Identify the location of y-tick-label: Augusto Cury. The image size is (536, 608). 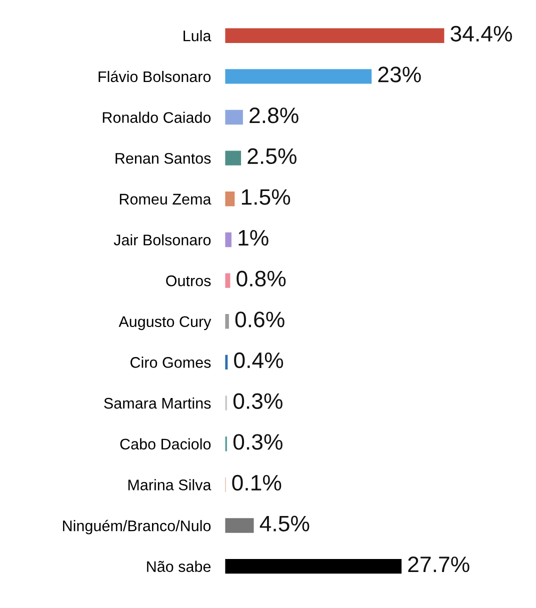
(165, 323).